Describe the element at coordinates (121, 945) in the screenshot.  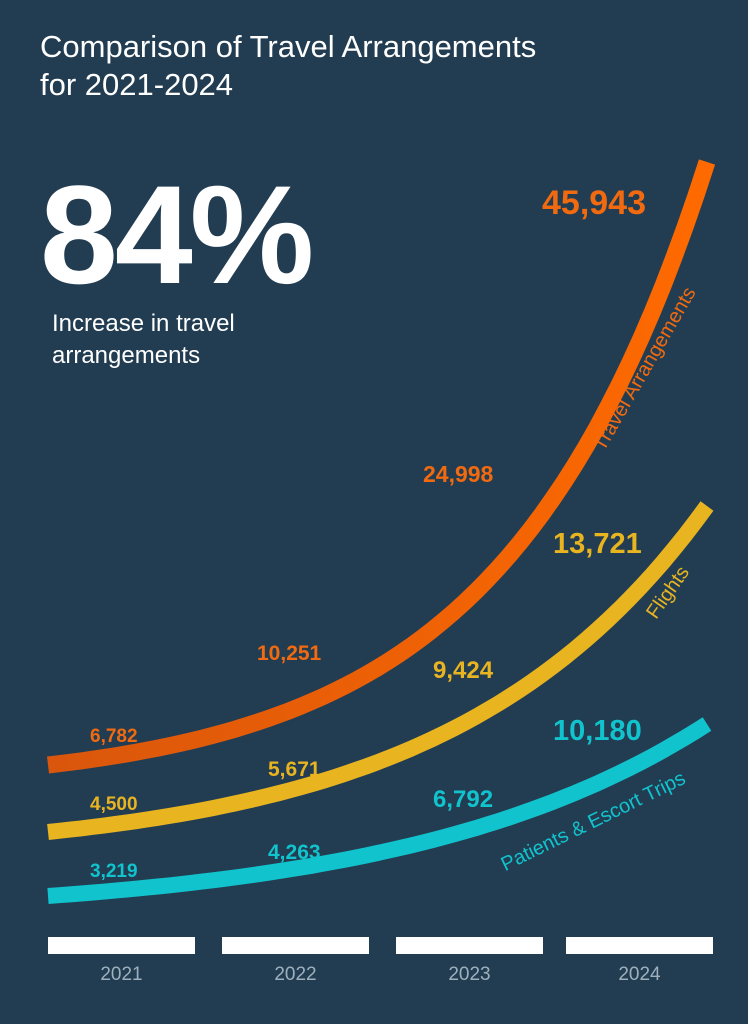
I see `year-bar-2021` at that location.